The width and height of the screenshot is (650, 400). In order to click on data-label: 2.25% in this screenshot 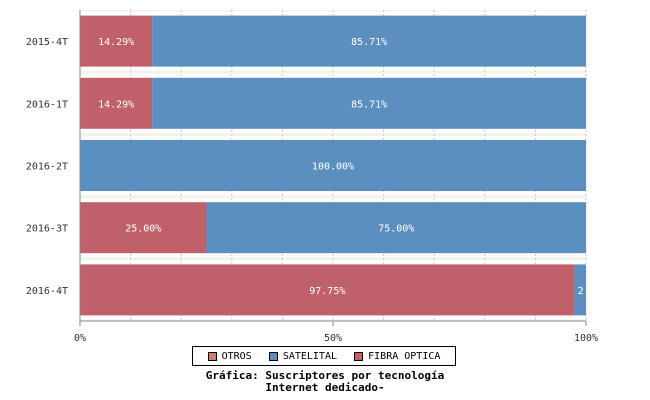, I will do `click(593, 291)`.